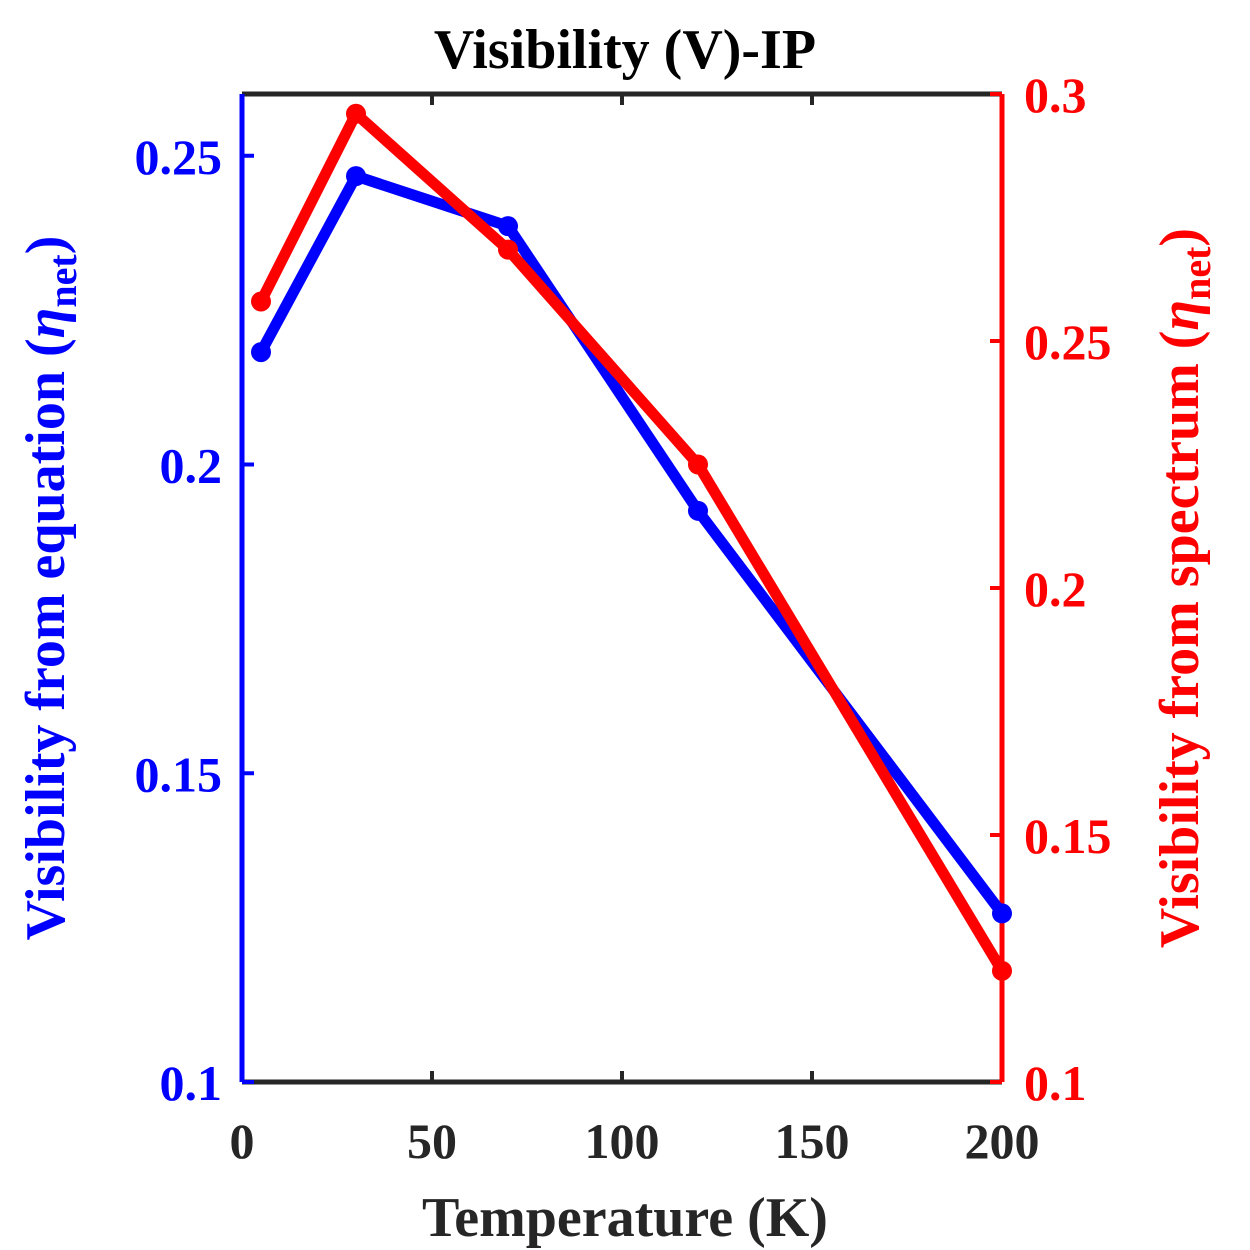  I want to click on x-tick-label: 50, so click(432, 1141).